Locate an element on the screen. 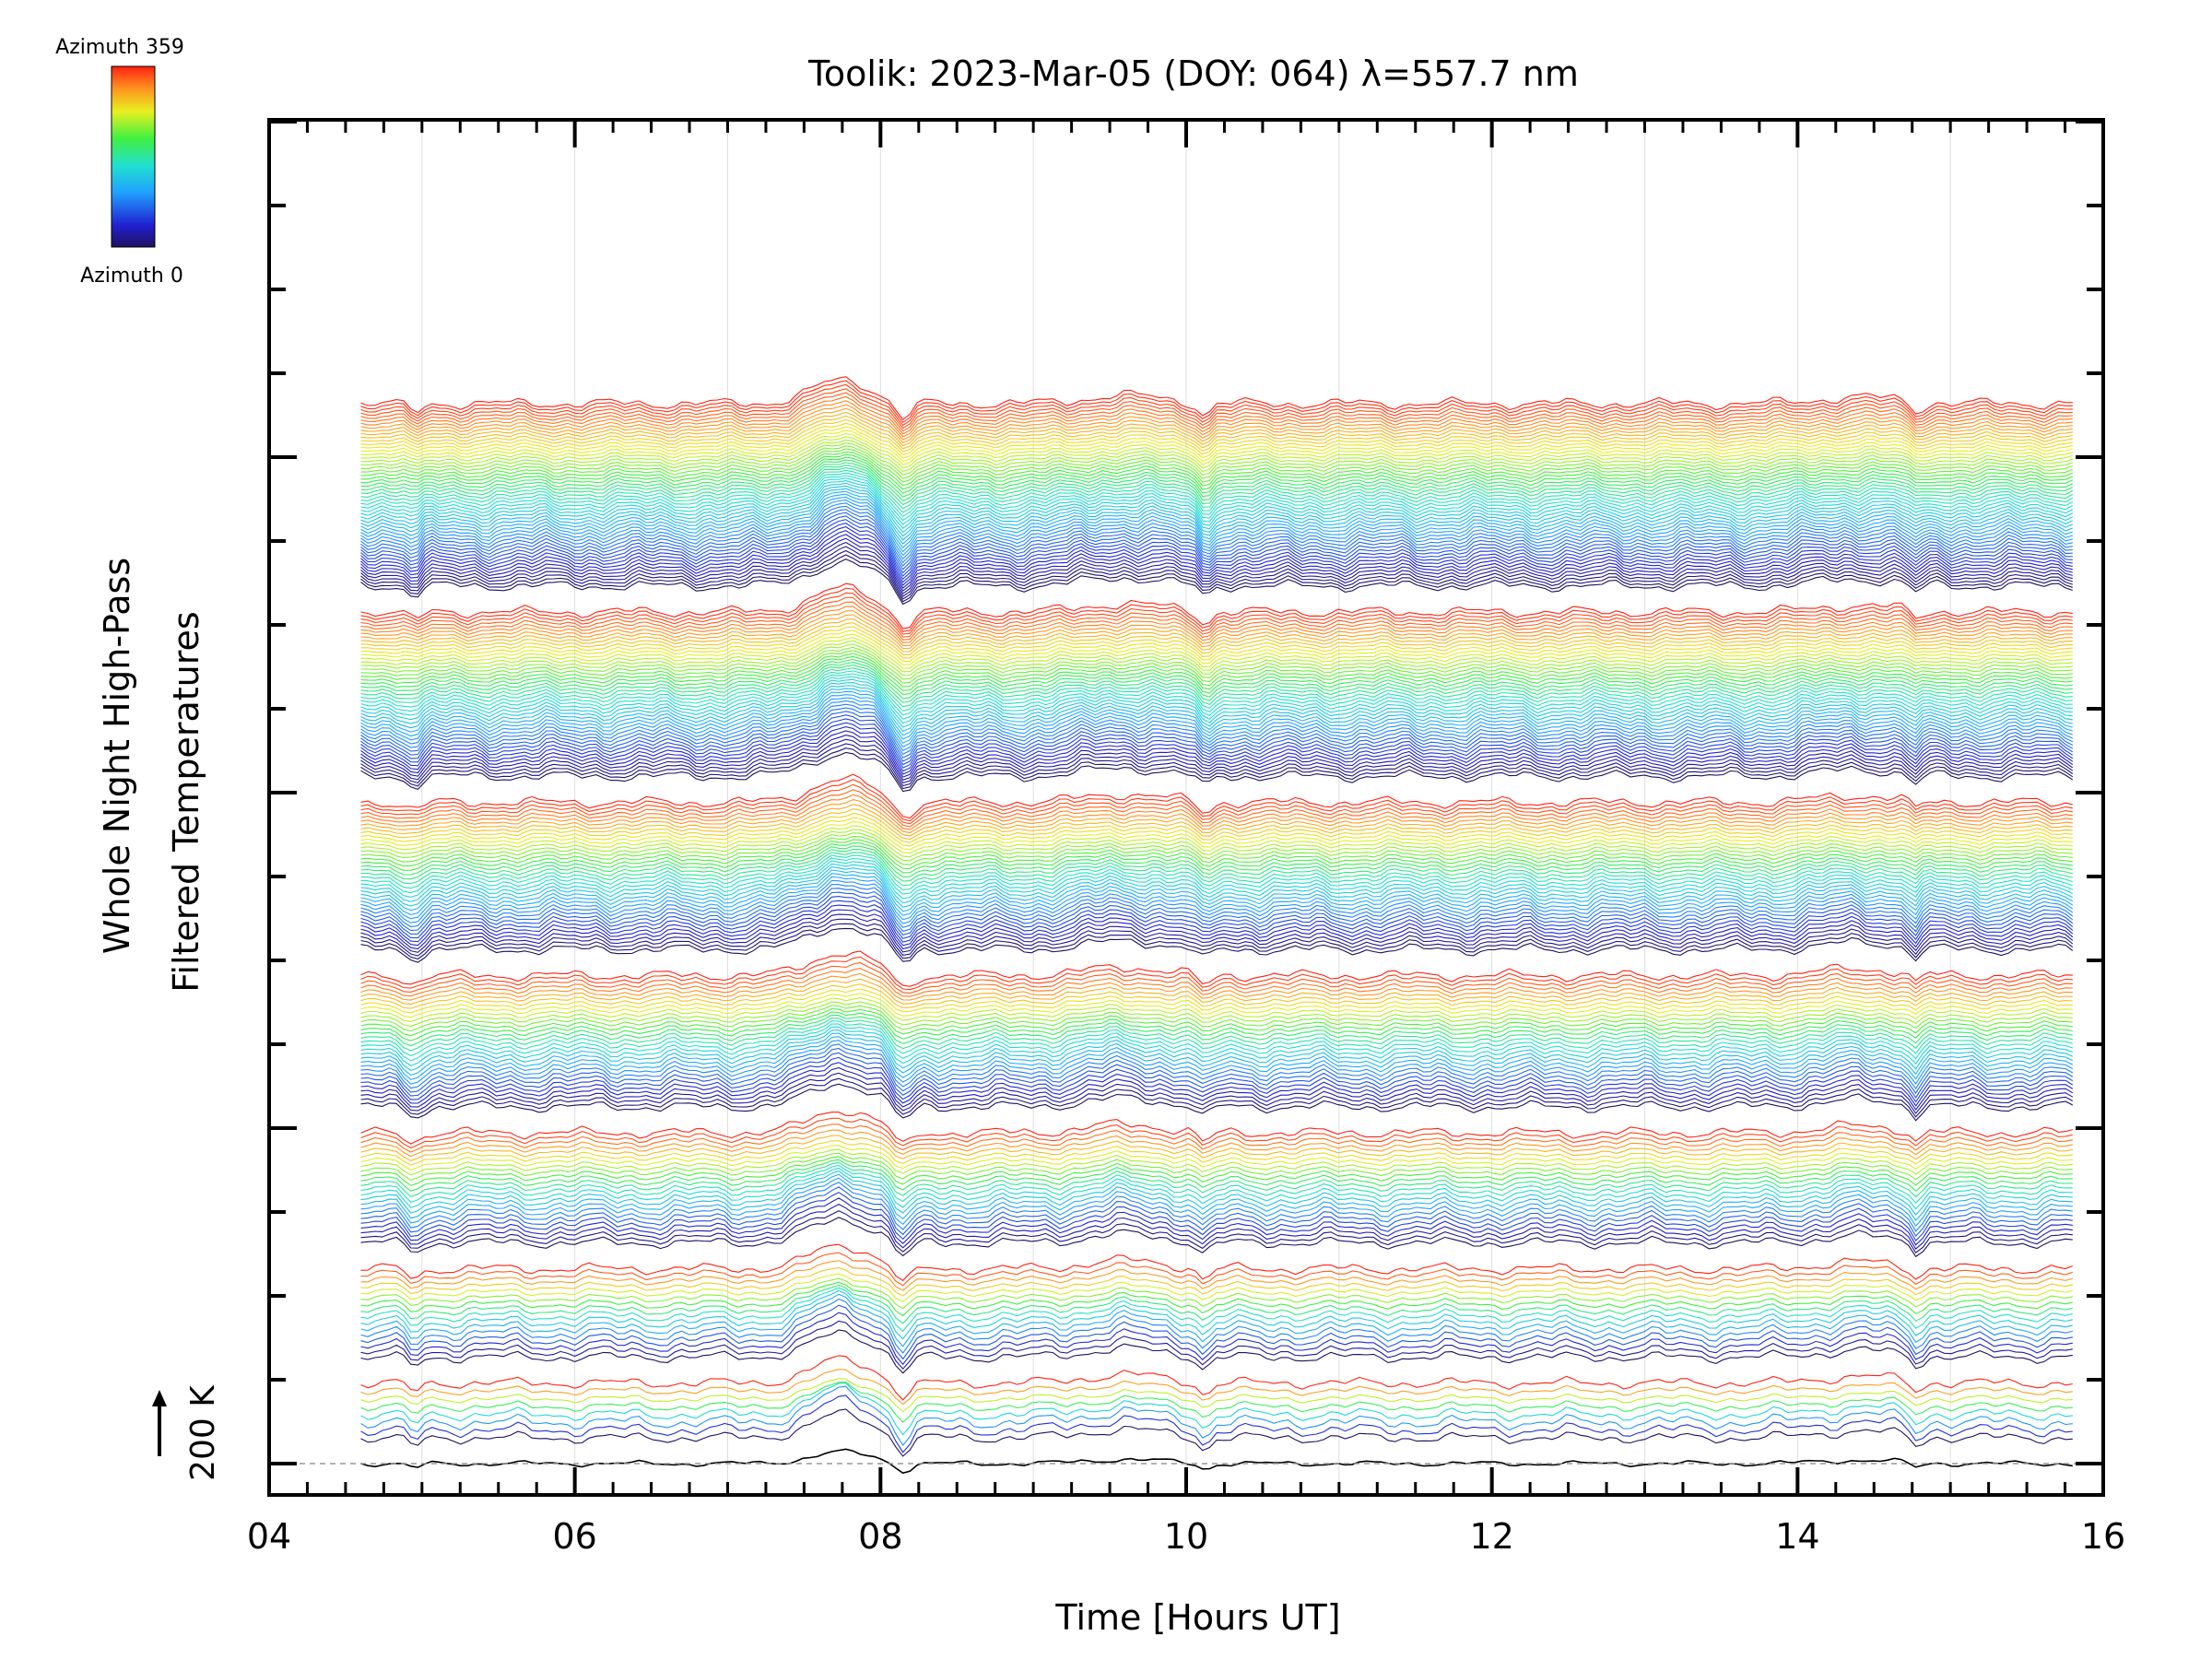  x-tick-label-14: 14 is located at coordinates (1797, 1536).